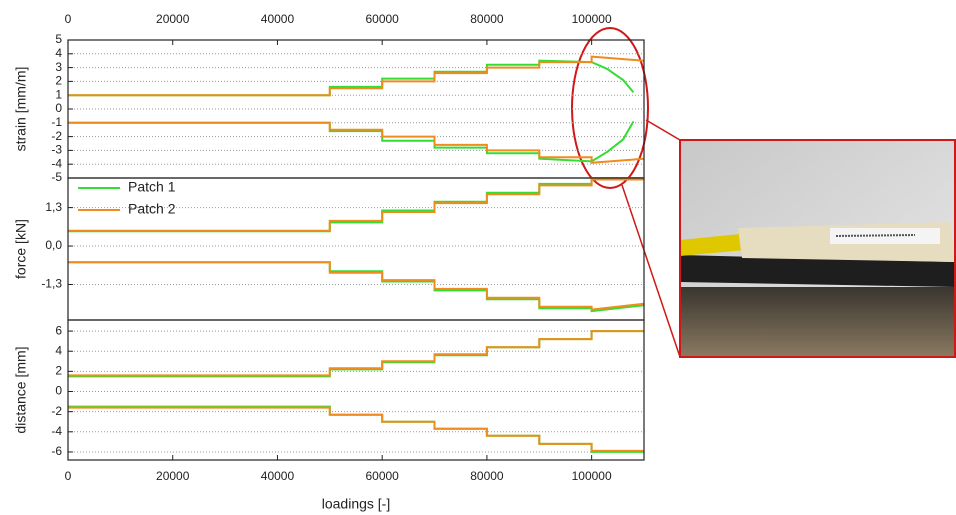 Image resolution: width=956 pixels, height=515 pixels. Describe the element at coordinates (21, 389) in the screenshot. I see `y-axis-label: distance [mm]` at that location.